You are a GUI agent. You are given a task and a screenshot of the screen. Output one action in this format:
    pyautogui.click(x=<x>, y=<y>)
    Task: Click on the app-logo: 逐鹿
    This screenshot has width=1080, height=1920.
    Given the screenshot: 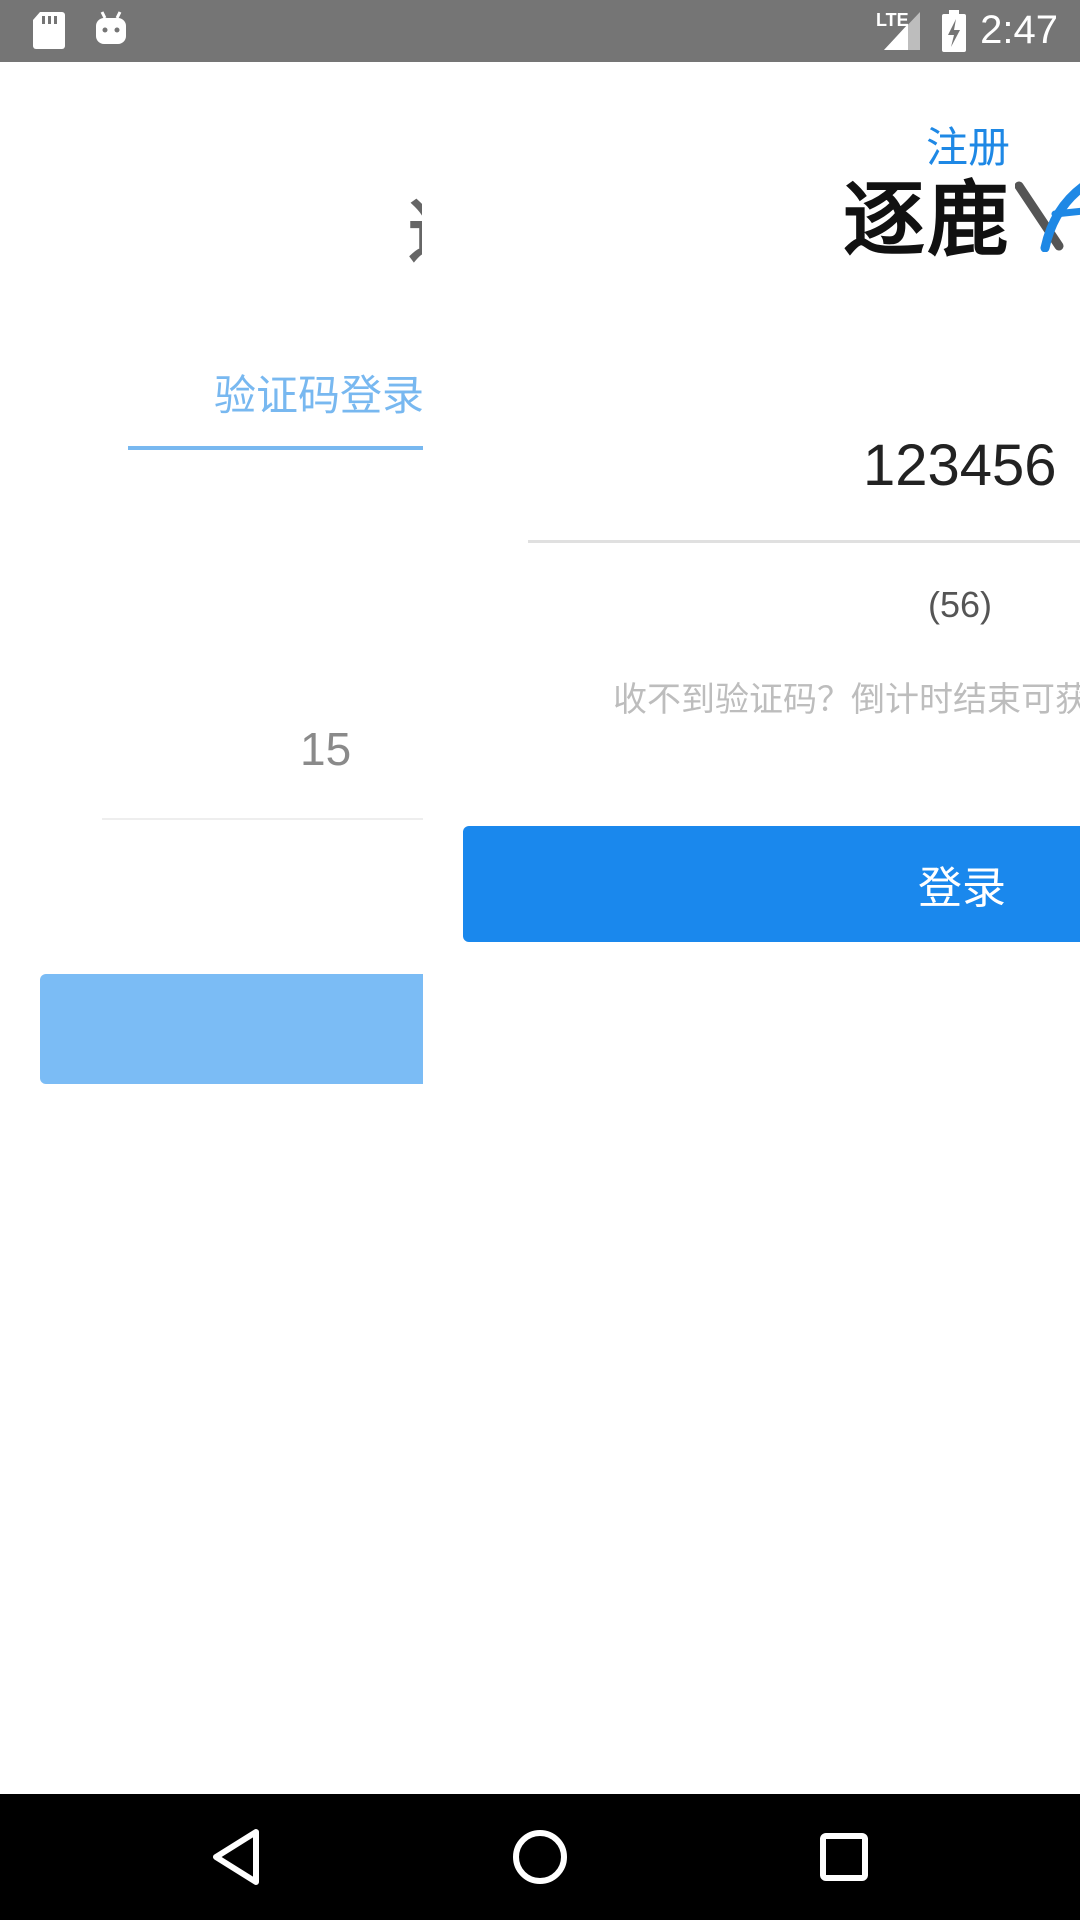 What is the action you would take?
    pyautogui.click(x=961, y=212)
    